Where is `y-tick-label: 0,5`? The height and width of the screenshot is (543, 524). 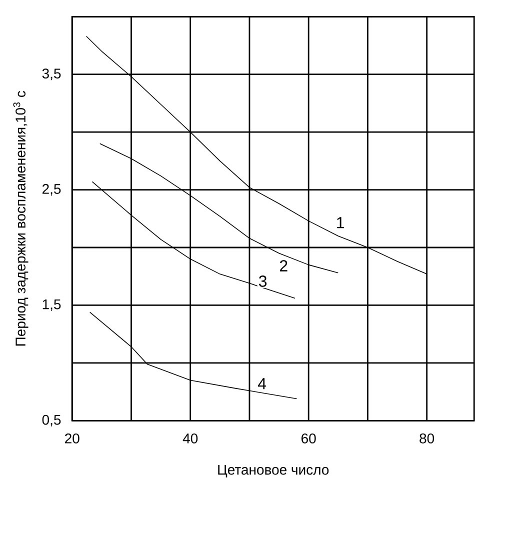 y-tick-label: 0,5 is located at coordinates (51, 420).